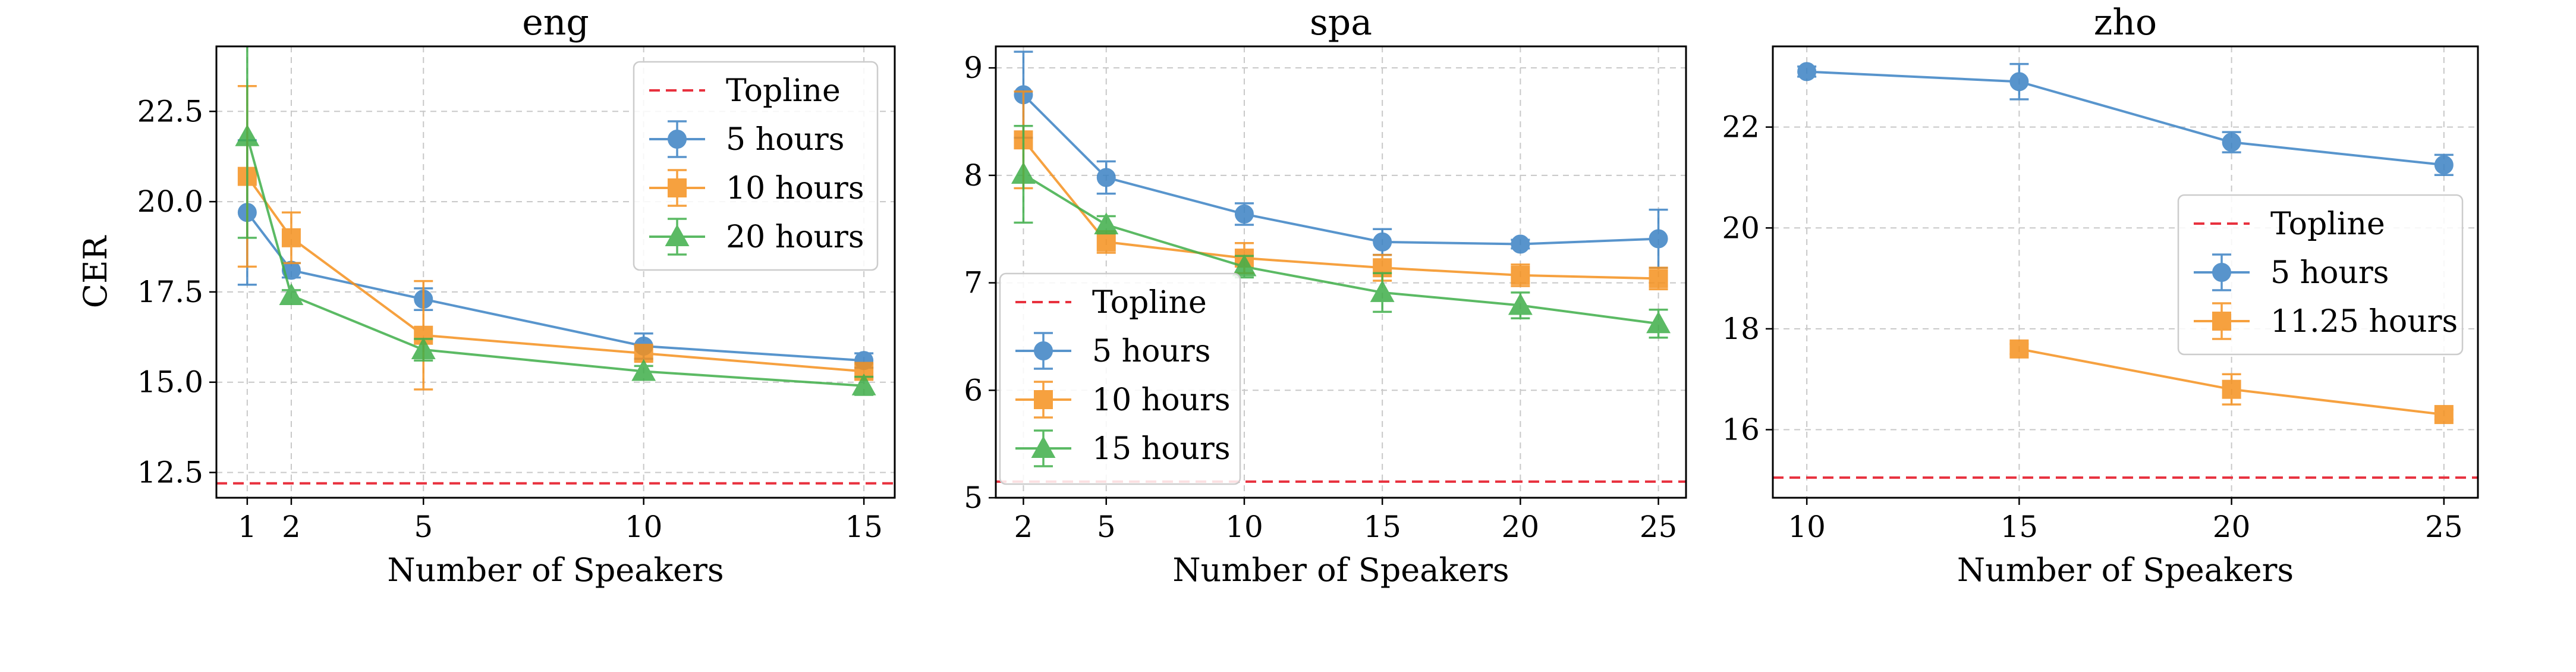 This screenshot has height=672, width=2576. Describe the element at coordinates (170, 292) in the screenshot. I see `y-tick-label: 17.5` at that location.